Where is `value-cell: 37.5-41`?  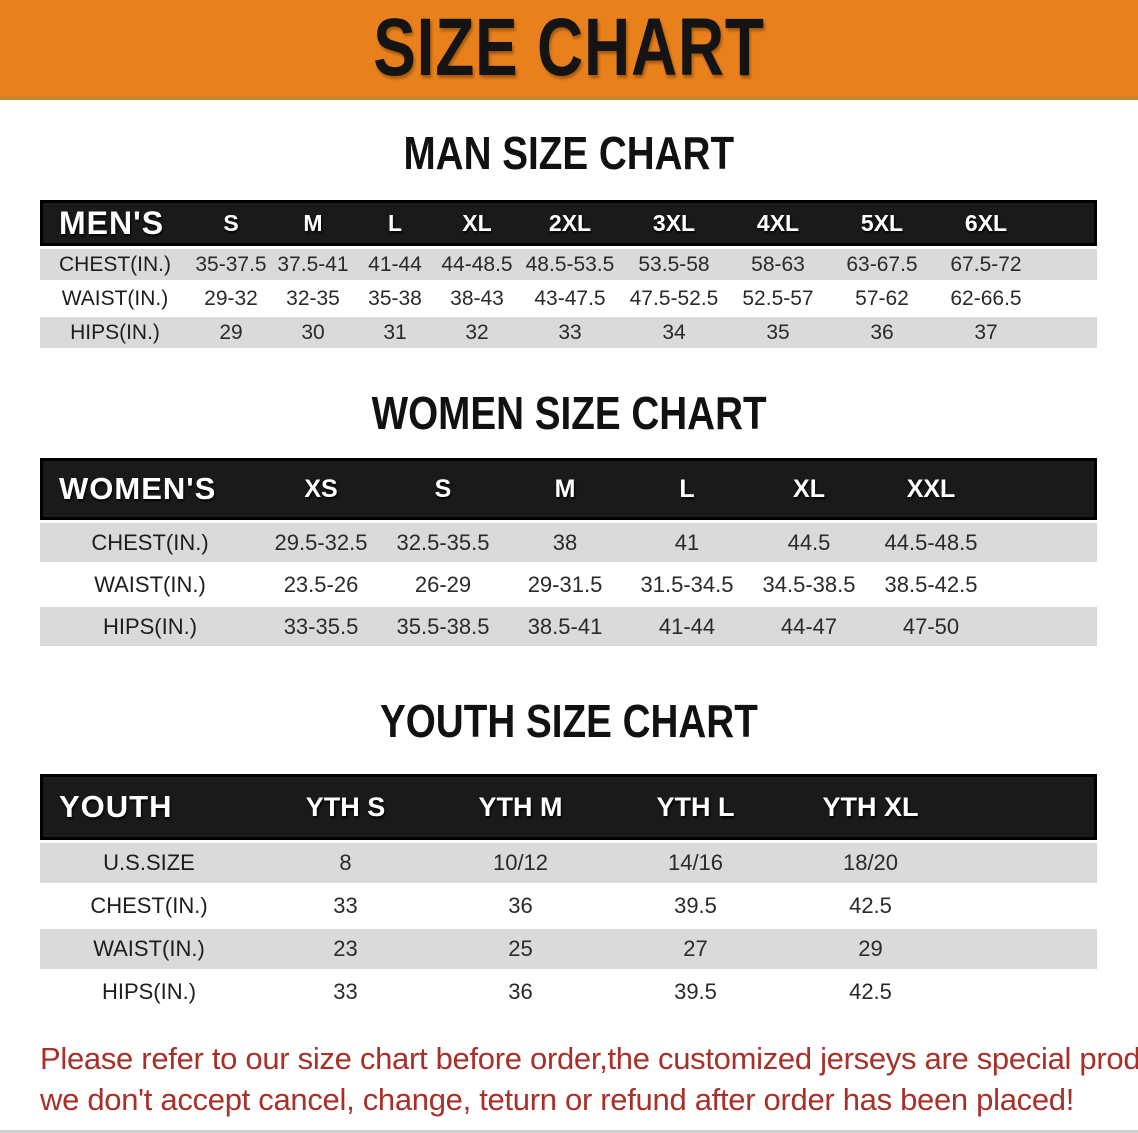 value-cell: 37.5-41 is located at coordinates (313, 263).